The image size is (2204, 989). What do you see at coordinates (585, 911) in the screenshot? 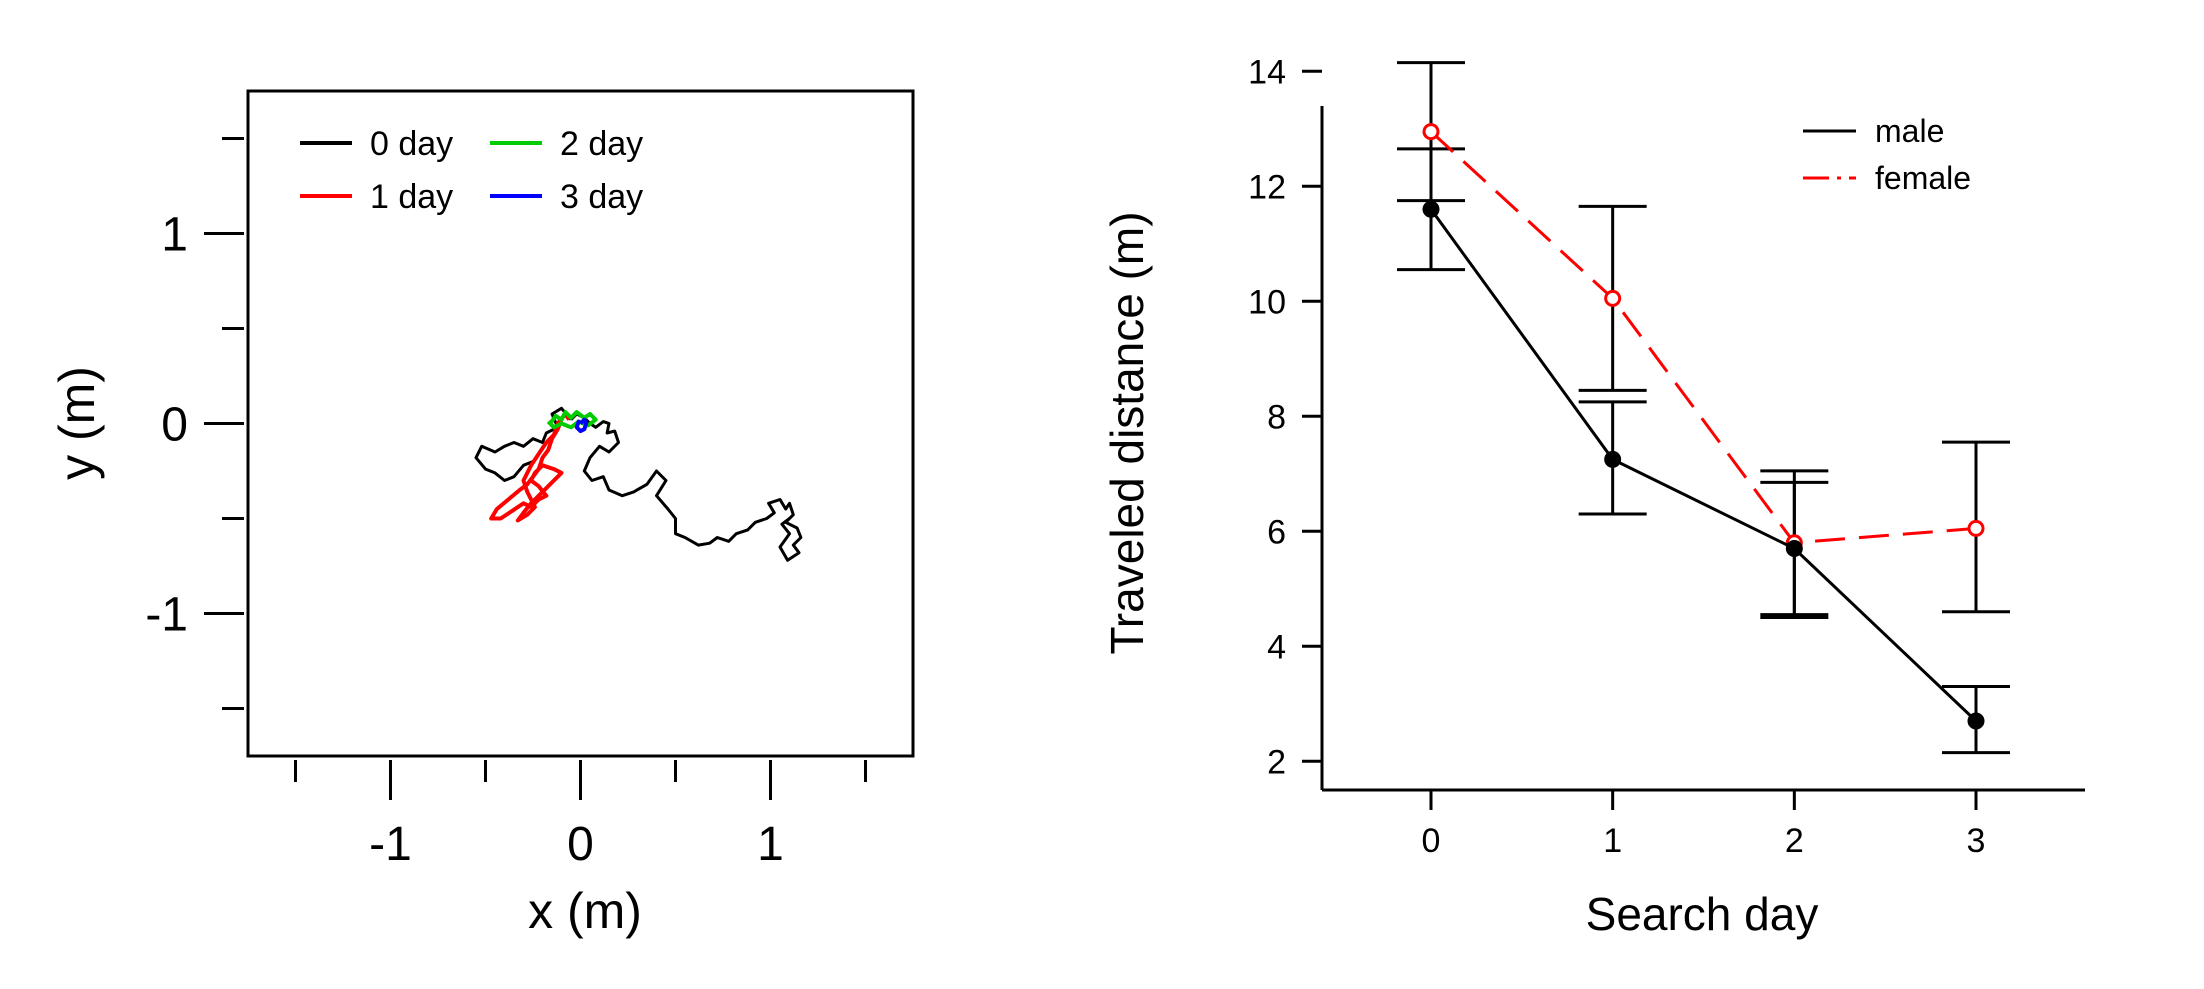
I see `trajectory-x-axis-label: x (m)` at bounding box center [585, 911].